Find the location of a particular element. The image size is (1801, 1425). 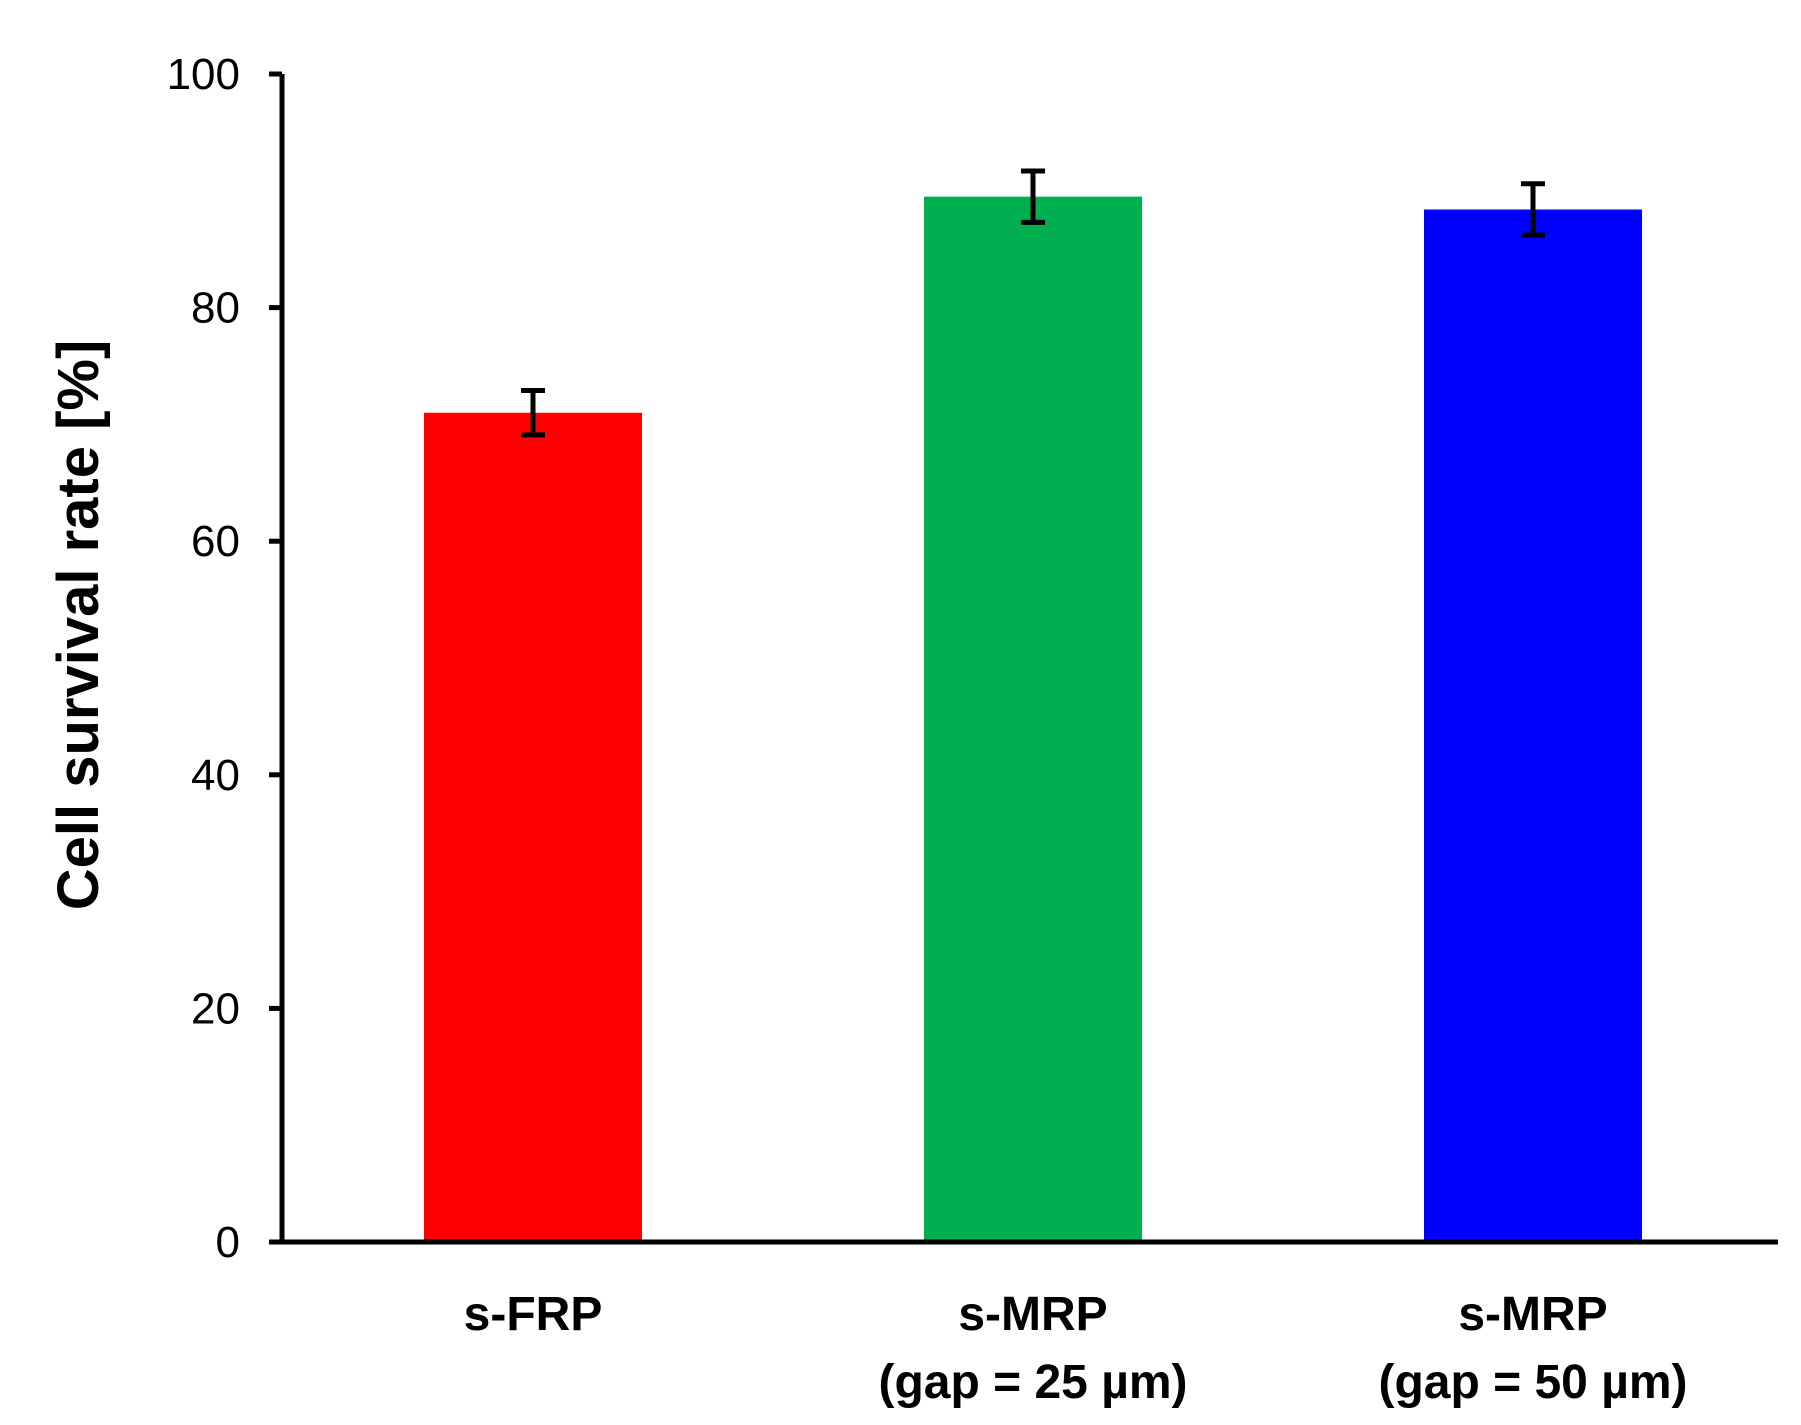

x-category-sublabel-2: (gap = 25 µm) is located at coordinates (1032, 1382).